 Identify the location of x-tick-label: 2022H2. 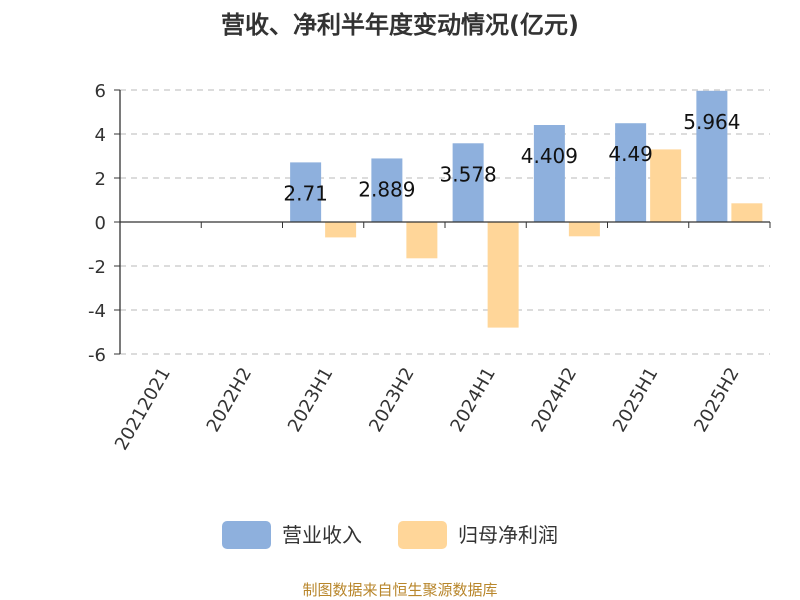
(230, 400).